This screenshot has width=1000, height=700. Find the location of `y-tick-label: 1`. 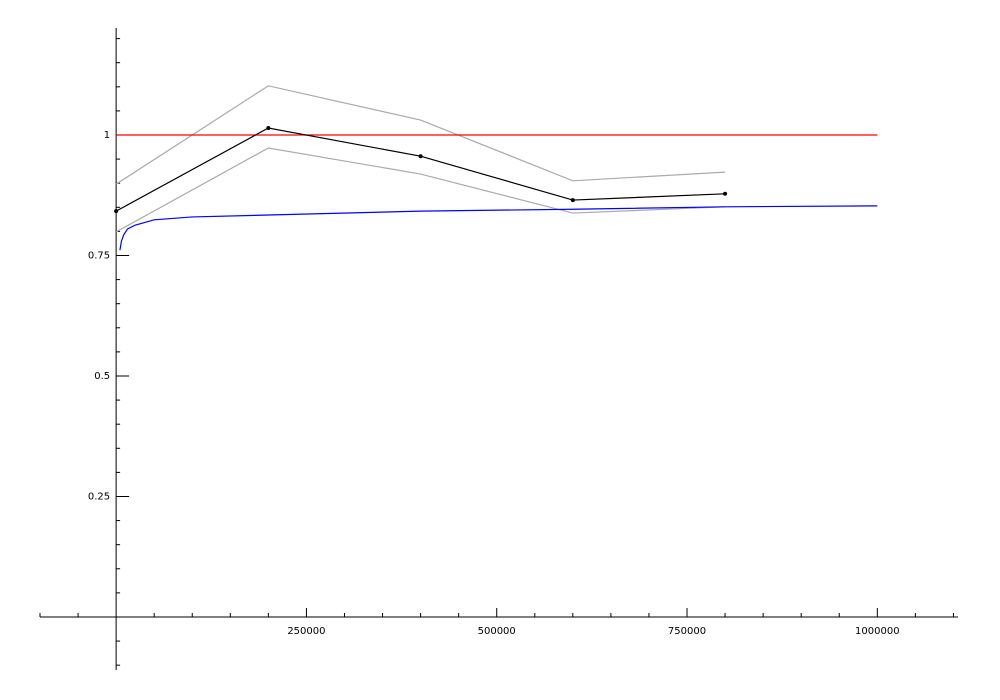

y-tick-label: 1 is located at coordinates (107, 135).